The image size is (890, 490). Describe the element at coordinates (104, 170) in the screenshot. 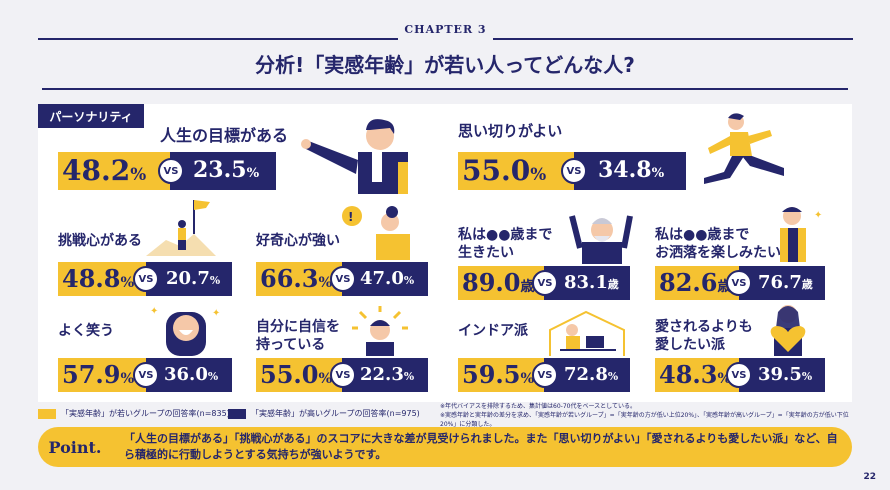

I see `value-young-goal: 48.2%` at that location.